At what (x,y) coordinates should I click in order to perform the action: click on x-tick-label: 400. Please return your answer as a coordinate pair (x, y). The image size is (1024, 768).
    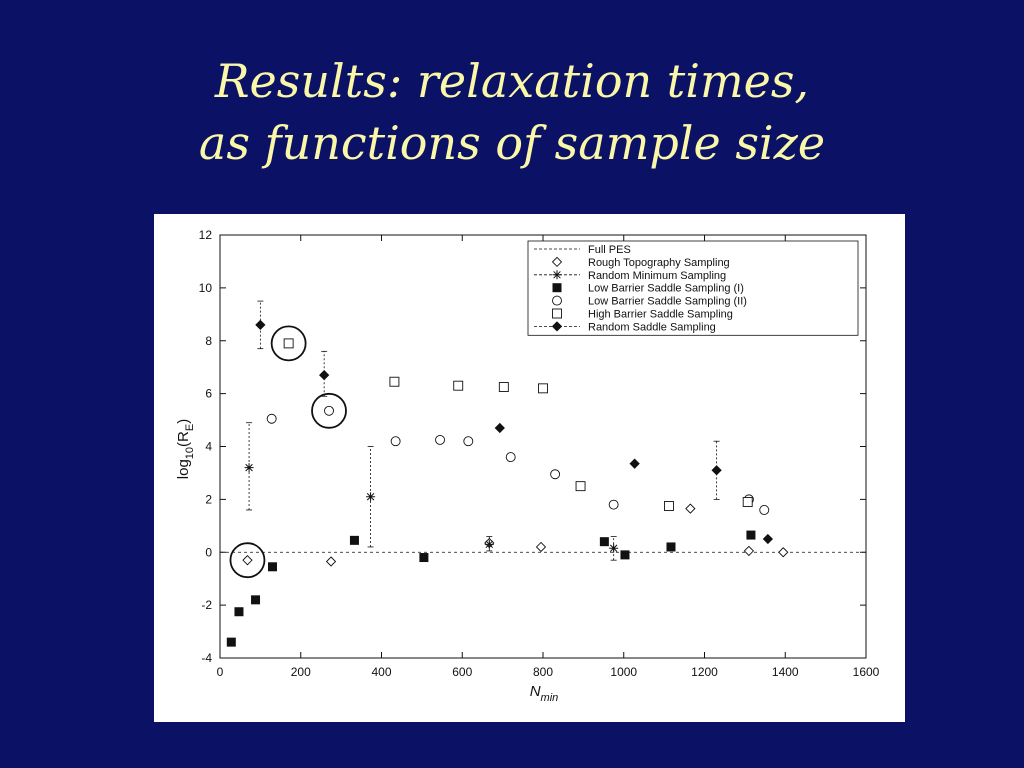
    Looking at the image, I should click on (381, 672).